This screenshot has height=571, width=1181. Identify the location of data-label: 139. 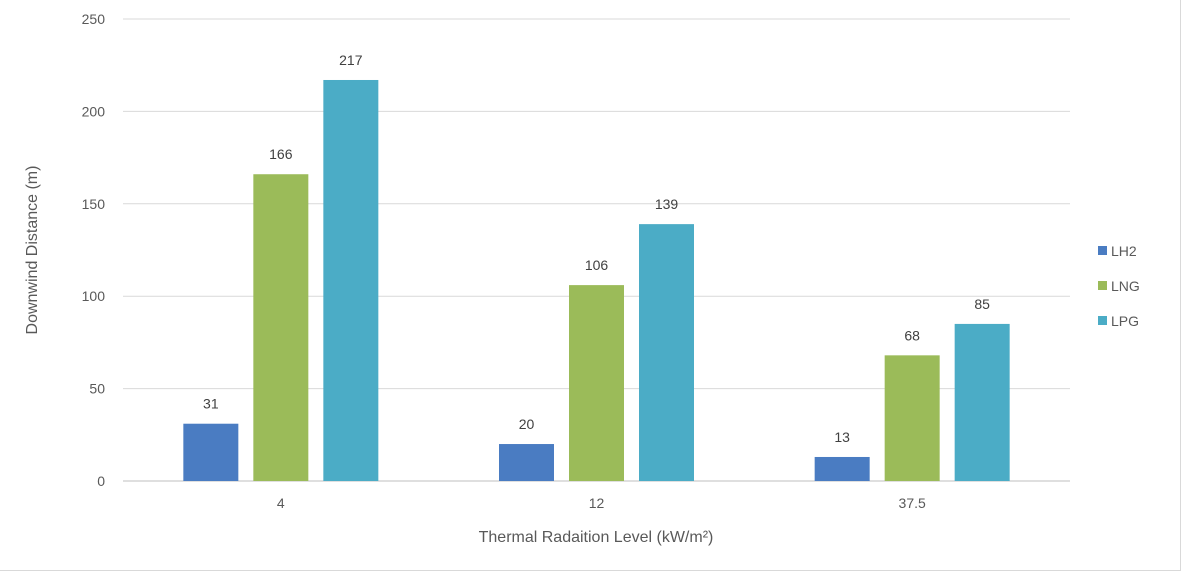
(667, 204).